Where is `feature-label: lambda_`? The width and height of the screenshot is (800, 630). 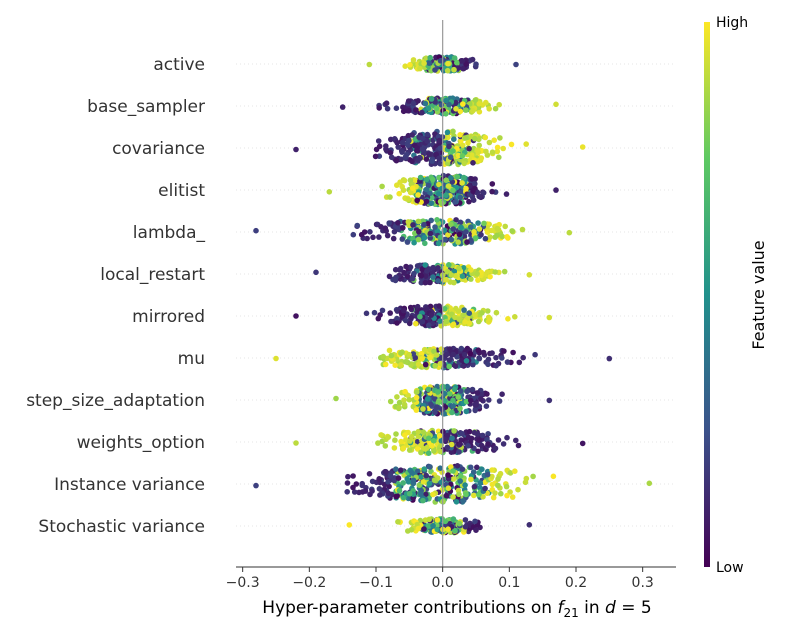
feature-label: lambda_ is located at coordinates (169, 233).